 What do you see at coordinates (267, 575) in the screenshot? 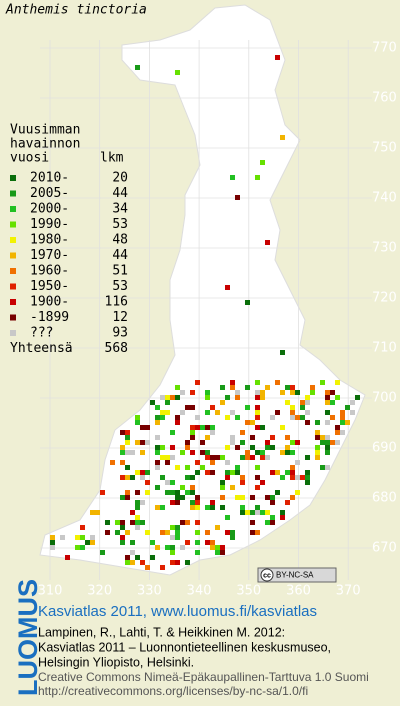
I see `badge-icon` at bounding box center [267, 575].